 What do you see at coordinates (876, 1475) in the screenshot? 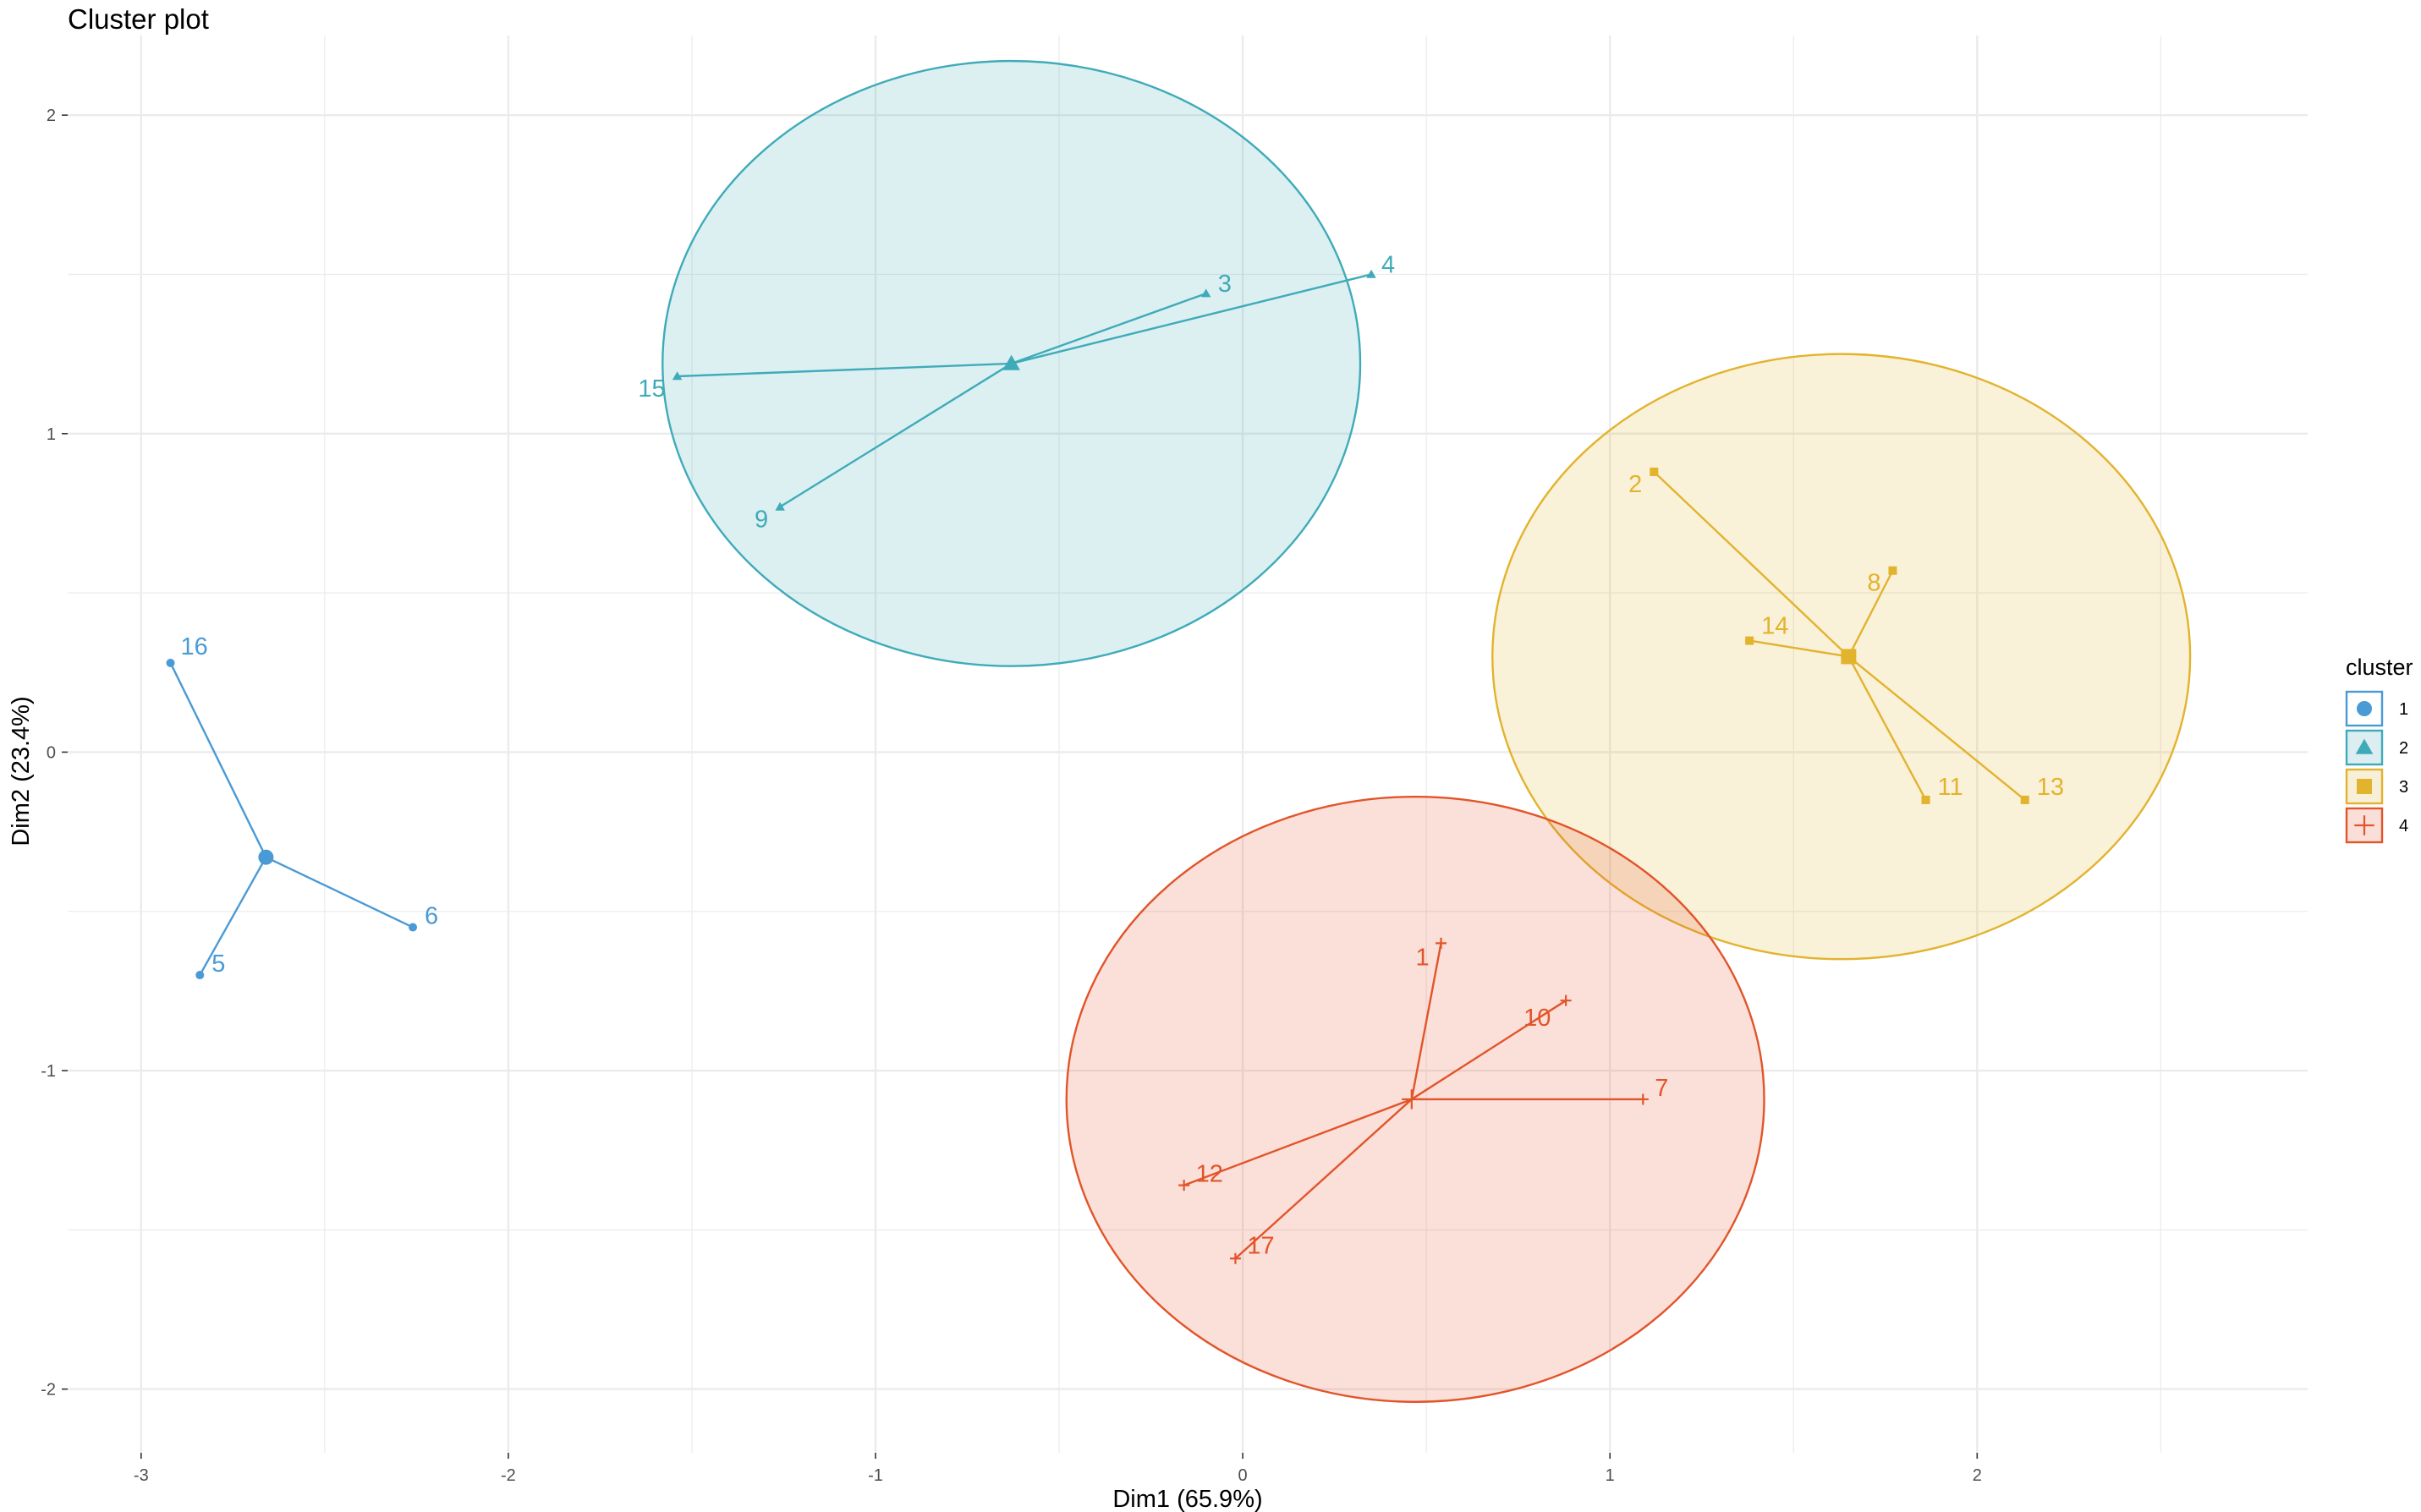
I see `x-tick-label: -1` at bounding box center [876, 1475].